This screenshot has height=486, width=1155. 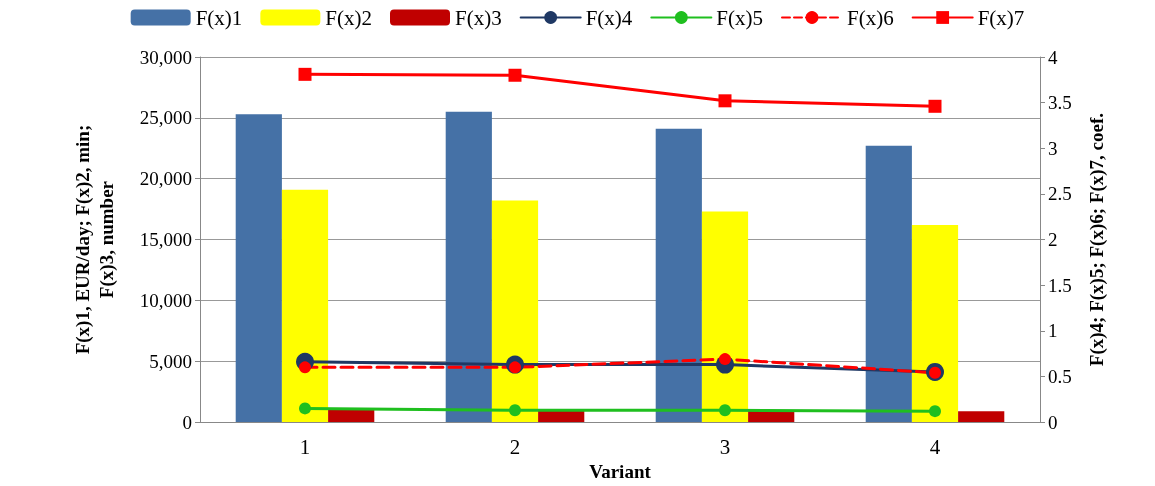 What do you see at coordinates (165, 240) in the screenshot?
I see `y-tick-label: 15,000` at bounding box center [165, 240].